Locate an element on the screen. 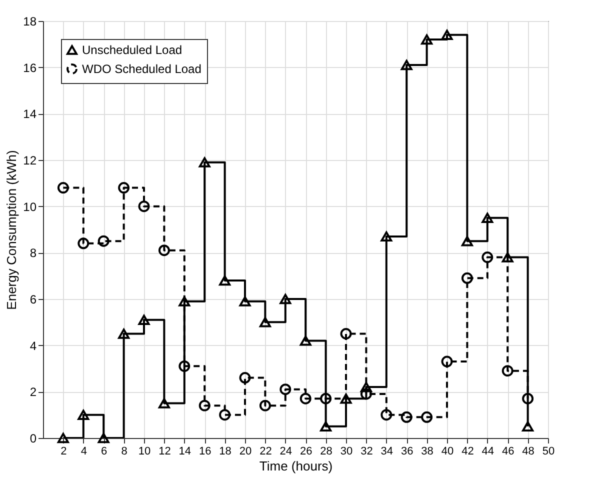 The image size is (597, 487). y-tick-label: 0 is located at coordinates (33, 439).